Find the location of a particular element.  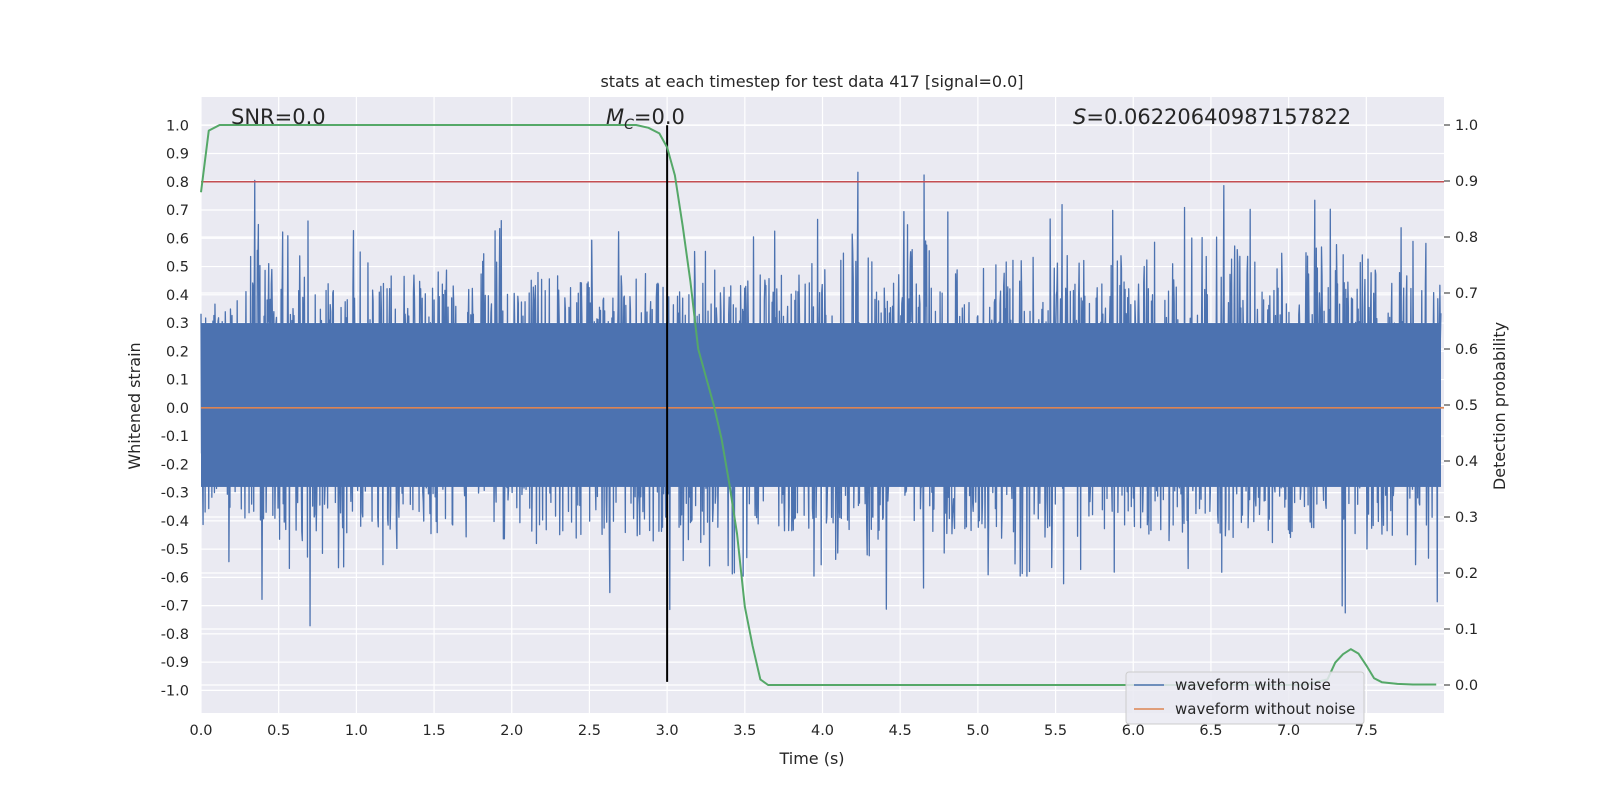

x-tick-label: 5.0 is located at coordinates (977, 731).